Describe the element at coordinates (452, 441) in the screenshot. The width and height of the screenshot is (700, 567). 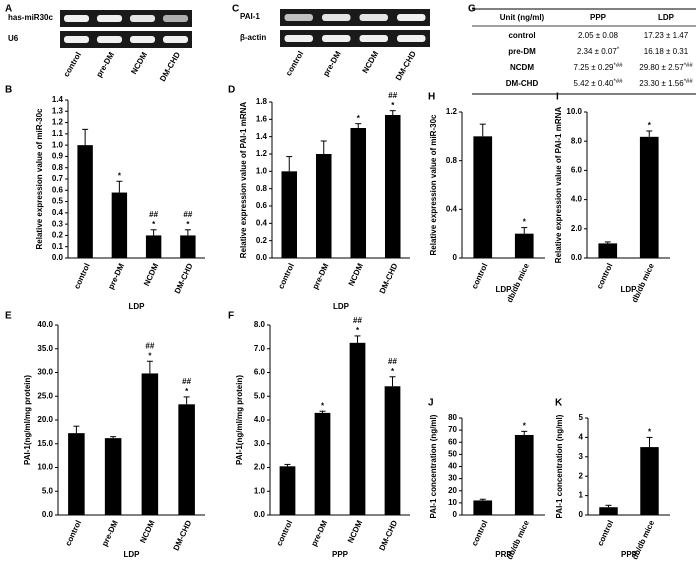
I see `y-tick-label: 60` at that location.